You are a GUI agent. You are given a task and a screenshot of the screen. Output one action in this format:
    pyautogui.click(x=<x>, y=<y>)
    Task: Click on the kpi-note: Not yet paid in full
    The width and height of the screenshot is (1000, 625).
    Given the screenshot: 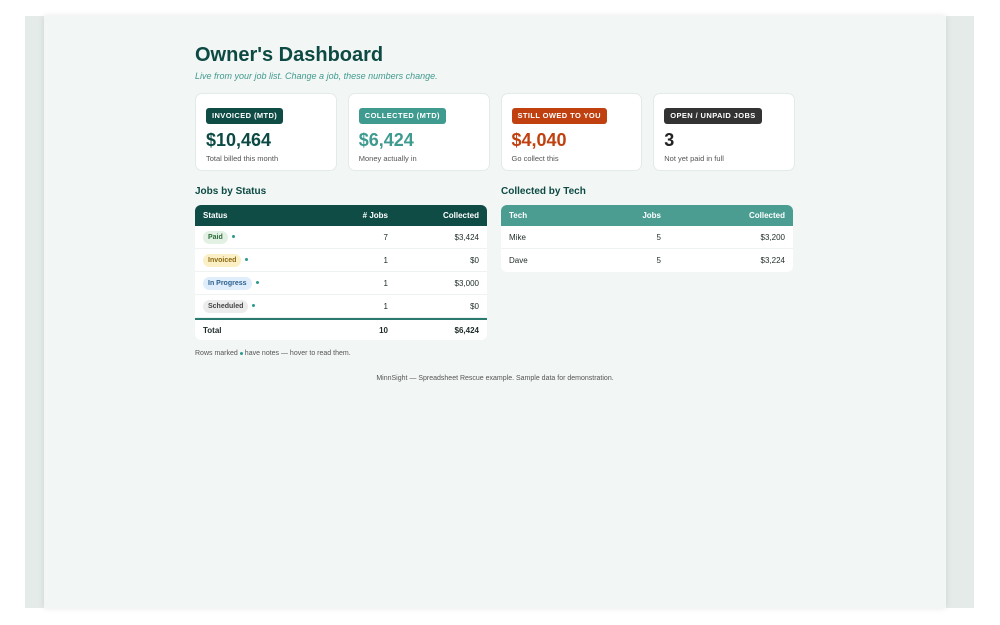 What is the action you would take?
    pyautogui.click(x=694, y=158)
    